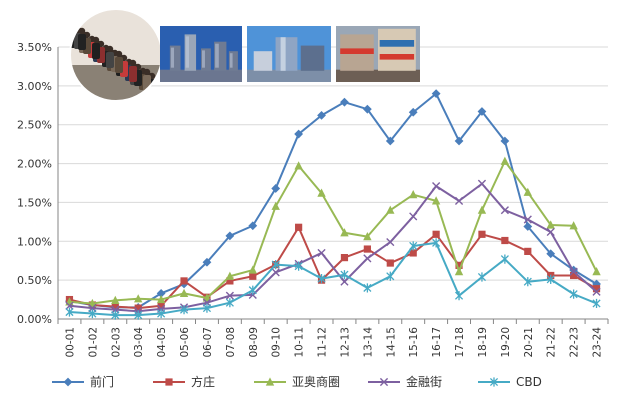 This screenshot has width=635, height=410. What do you see at coordinates (139, 342) in the screenshot?
I see `x-tick-label: 03-04` at bounding box center [139, 342].